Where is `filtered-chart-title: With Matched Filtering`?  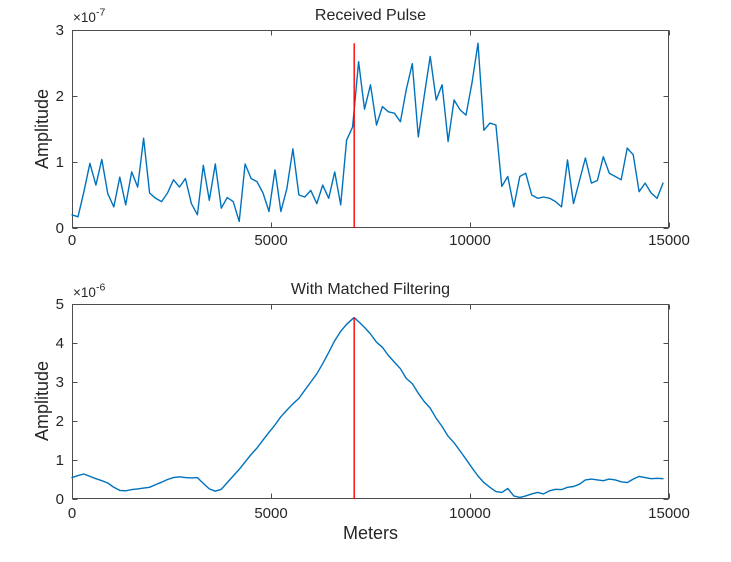 filtered-chart-title: With Matched Filtering is located at coordinates (370, 289).